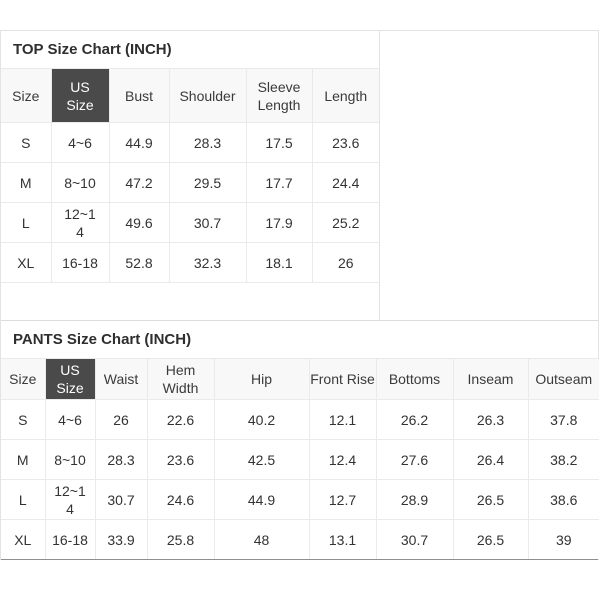  I want to click on pants-table-row: L 12~14 30.7 24.6 44.9 12.7 28.9 26.5 38.6, so click(300, 499).